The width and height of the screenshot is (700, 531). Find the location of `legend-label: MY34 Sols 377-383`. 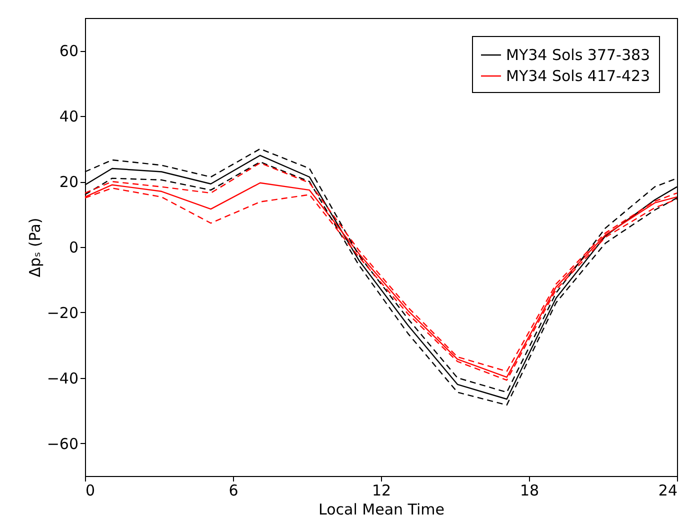

legend-label: MY34 Sols 377-383 is located at coordinates (578, 55).